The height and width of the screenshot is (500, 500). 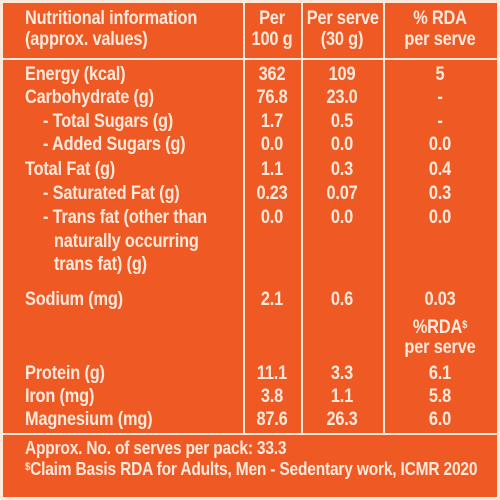 What do you see at coordinates (272, 299) in the screenshot?
I see `row-per100: 2.1` at bounding box center [272, 299].